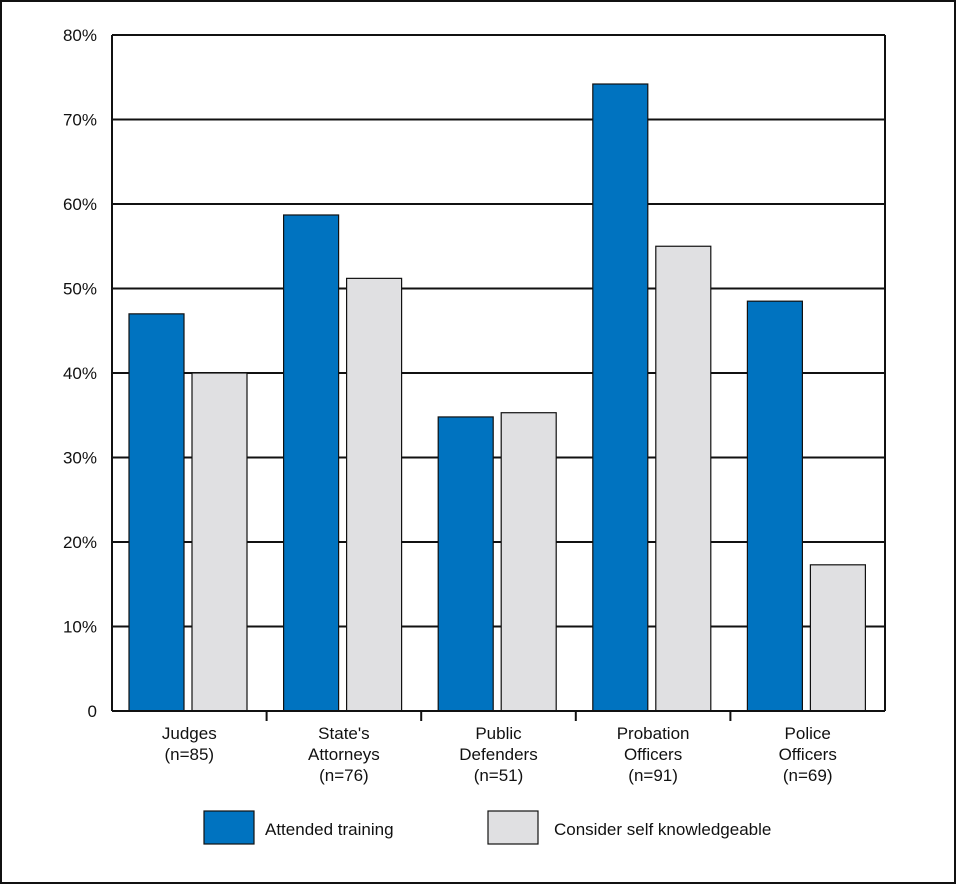  I want to click on y-tick-label: 10%, so click(80, 627).